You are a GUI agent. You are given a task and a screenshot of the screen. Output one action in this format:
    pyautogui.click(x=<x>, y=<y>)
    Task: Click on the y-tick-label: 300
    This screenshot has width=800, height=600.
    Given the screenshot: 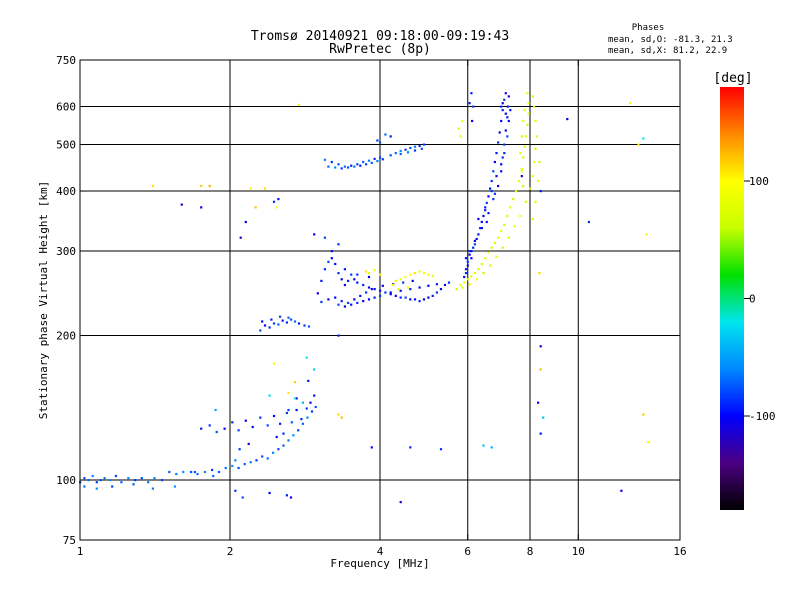 What is the action you would take?
    pyautogui.click(x=66, y=251)
    